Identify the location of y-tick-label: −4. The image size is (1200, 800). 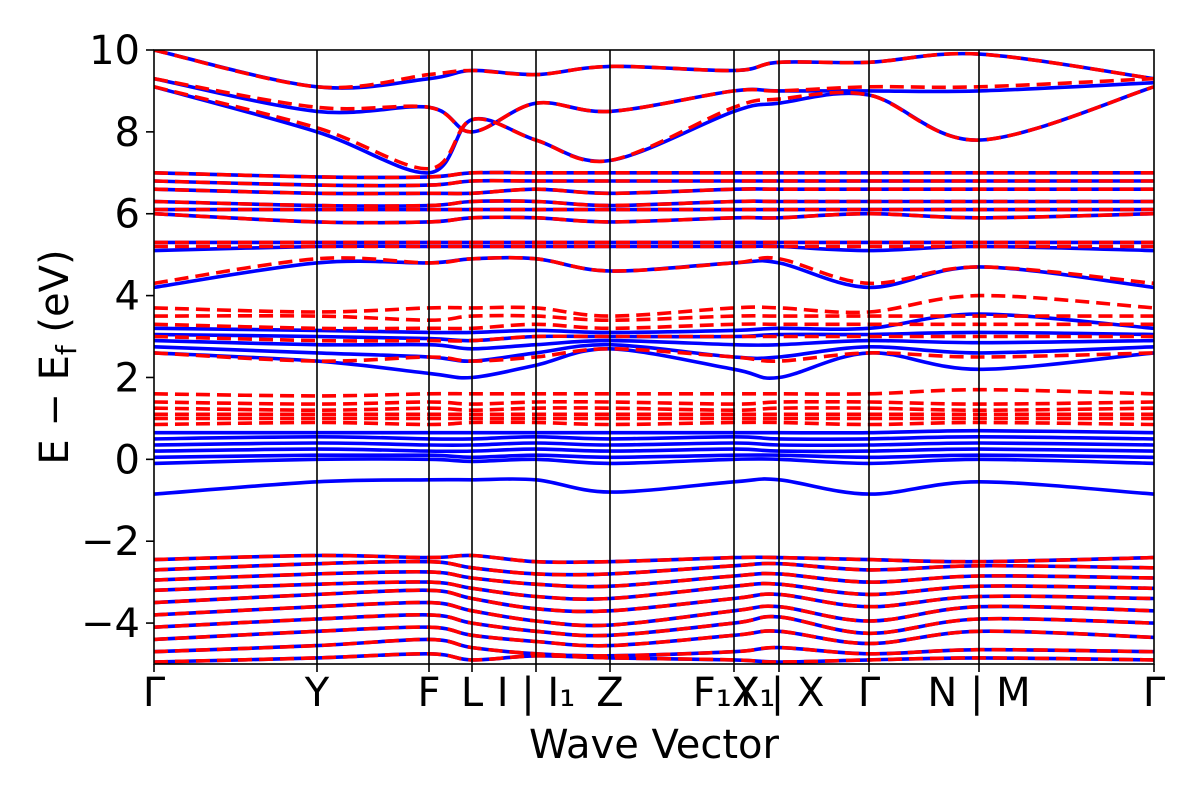
(110, 624).